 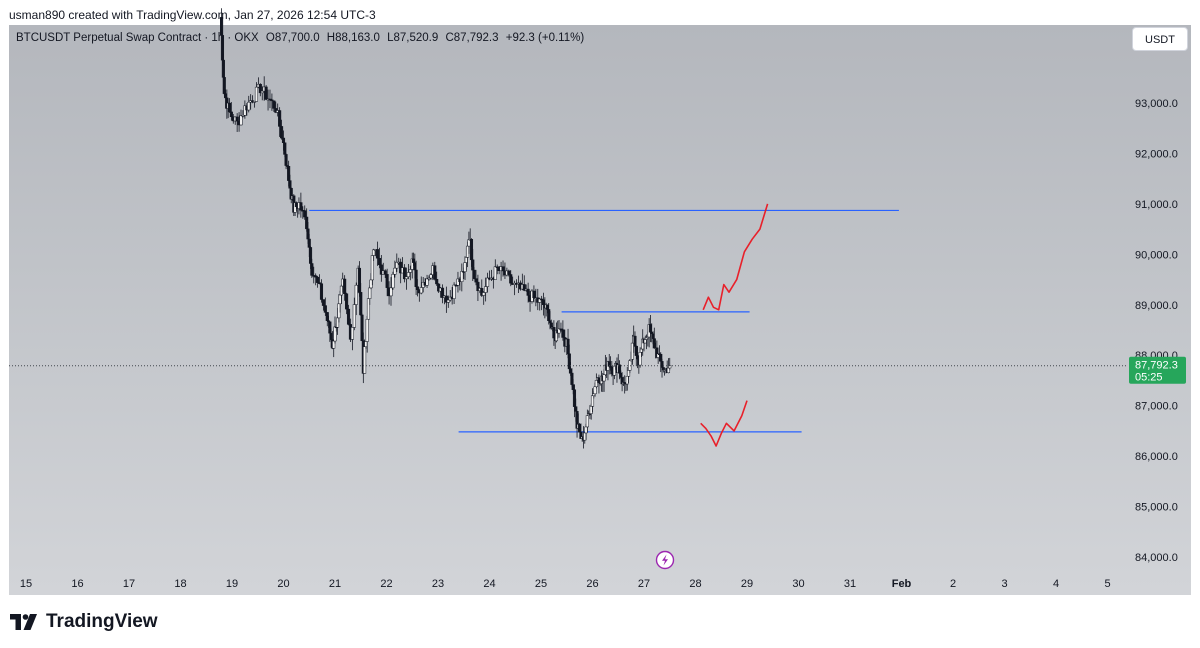 I want to click on x-tick-label: 15, so click(x=26, y=584).